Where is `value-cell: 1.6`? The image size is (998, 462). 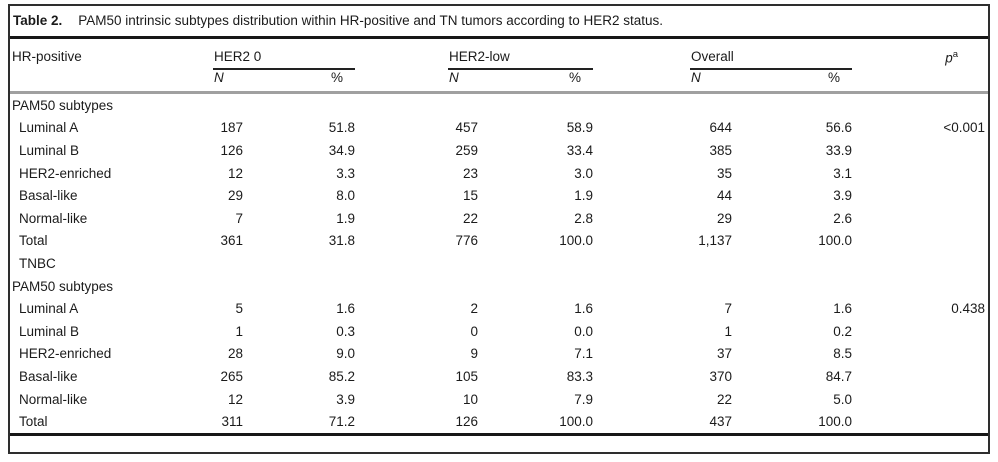
value-cell: 1.6 is located at coordinates (843, 309).